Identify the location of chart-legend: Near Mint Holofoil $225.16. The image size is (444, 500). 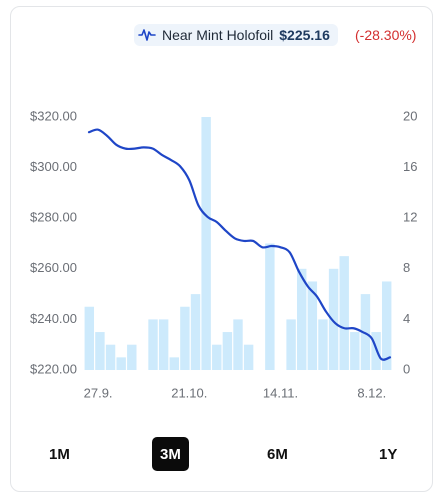
(236, 35).